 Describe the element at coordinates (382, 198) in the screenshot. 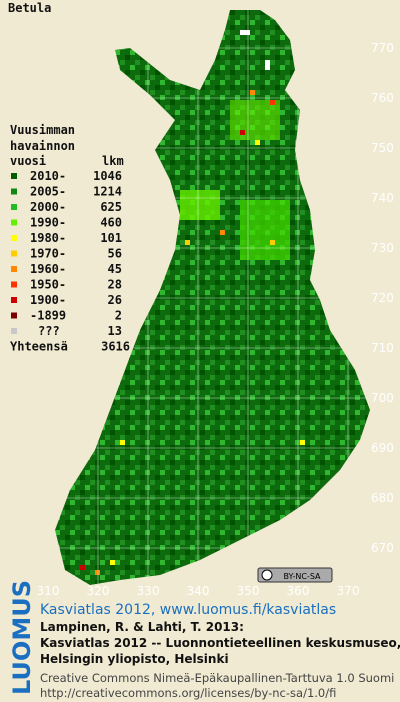

I see `y-coordinate-label: 740` at that location.